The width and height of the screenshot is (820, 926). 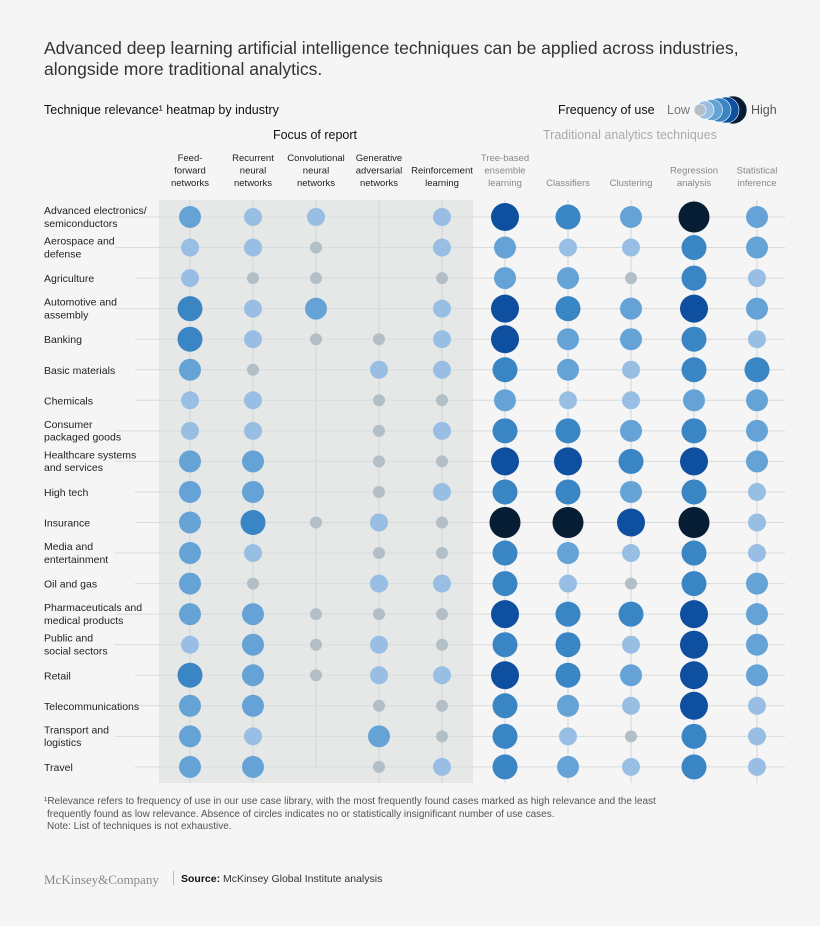 I want to click on row-label: High techHigh tech, so click(x=66, y=493).